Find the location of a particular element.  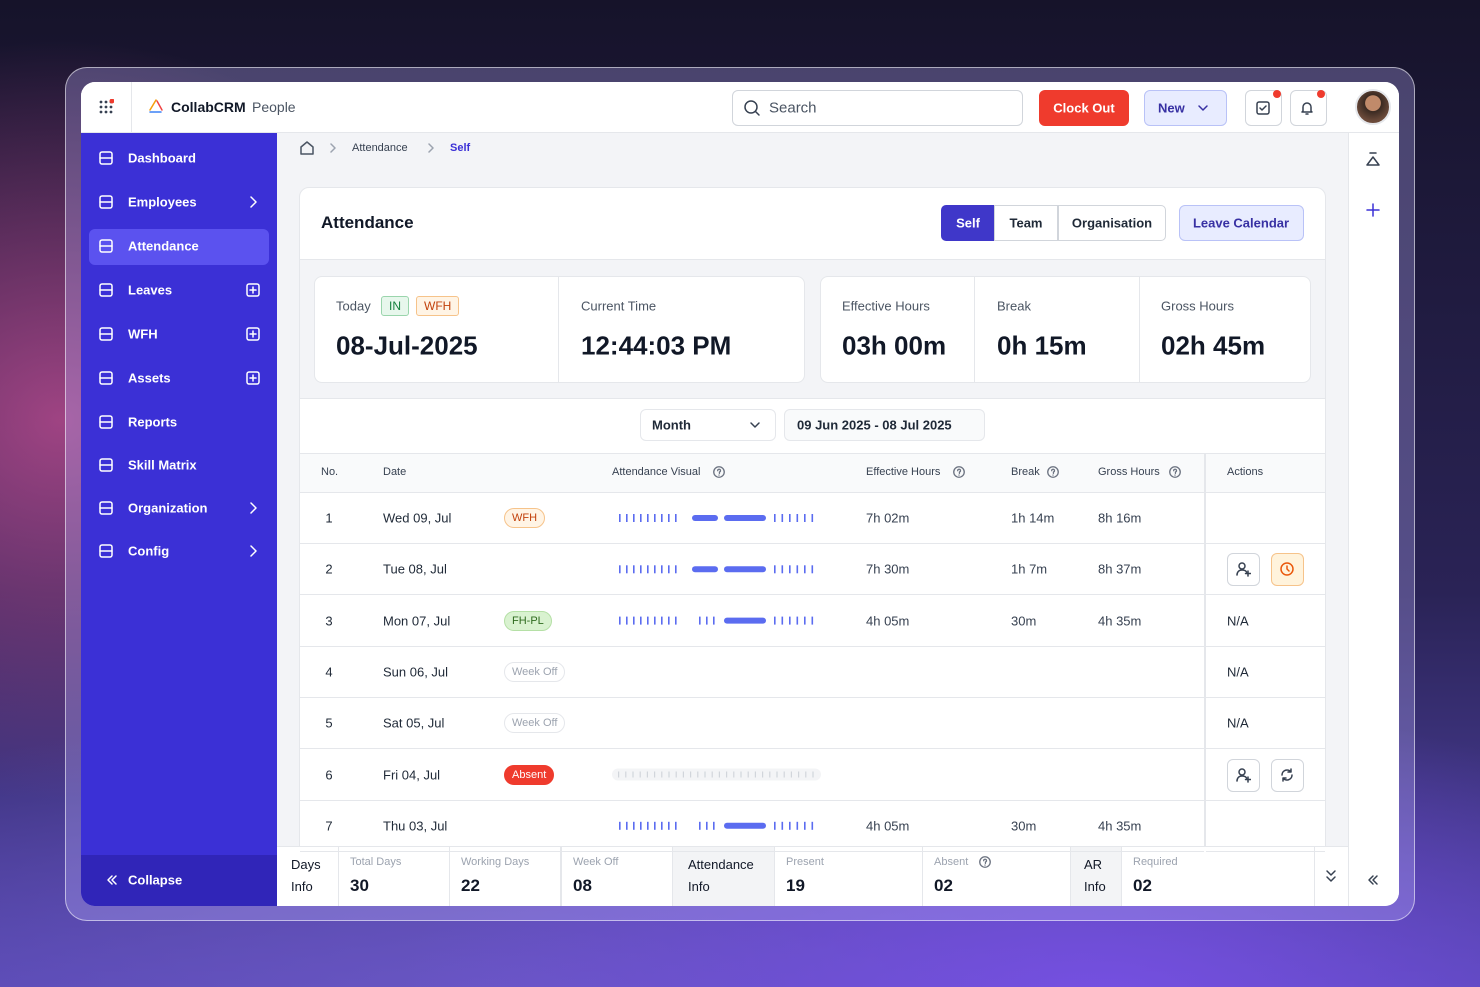

avatar is located at coordinates (1373, 107).